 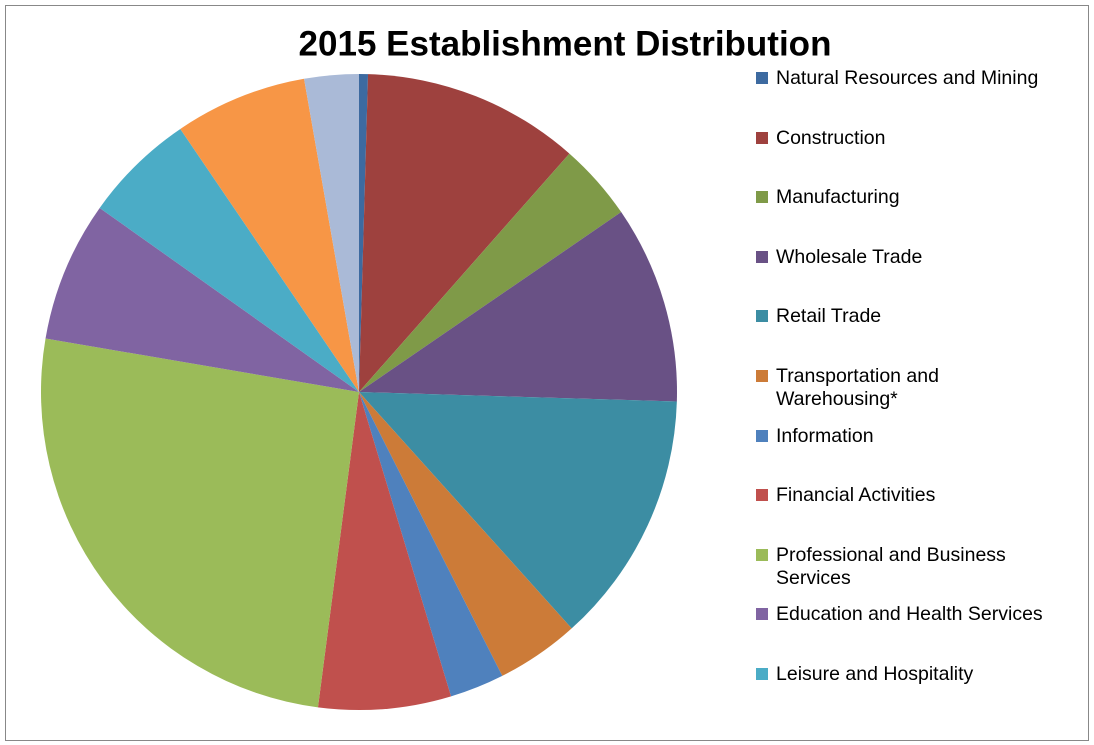 I want to click on legend-item: Information, so click(x=901, y=436).